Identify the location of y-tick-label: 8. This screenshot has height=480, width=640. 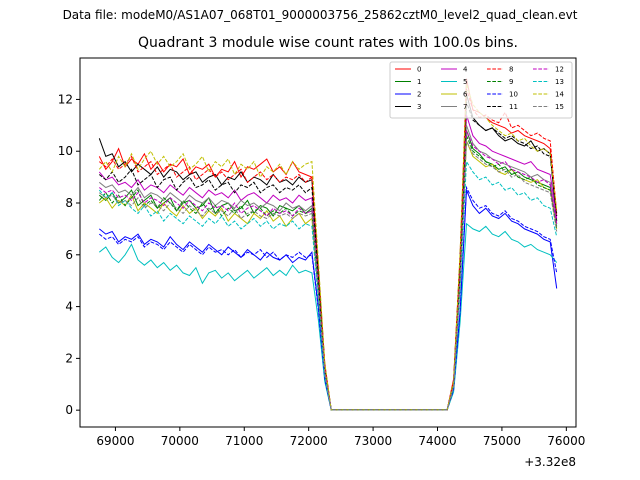
(69, 203).